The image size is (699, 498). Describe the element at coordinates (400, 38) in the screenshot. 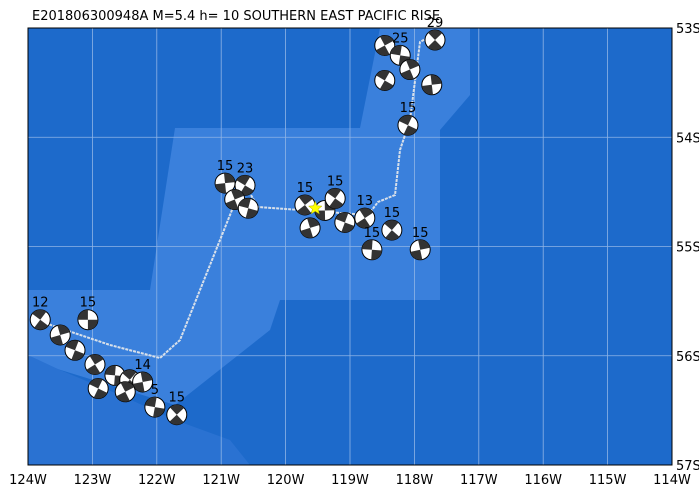

I see `depth-label: 25` at that location.